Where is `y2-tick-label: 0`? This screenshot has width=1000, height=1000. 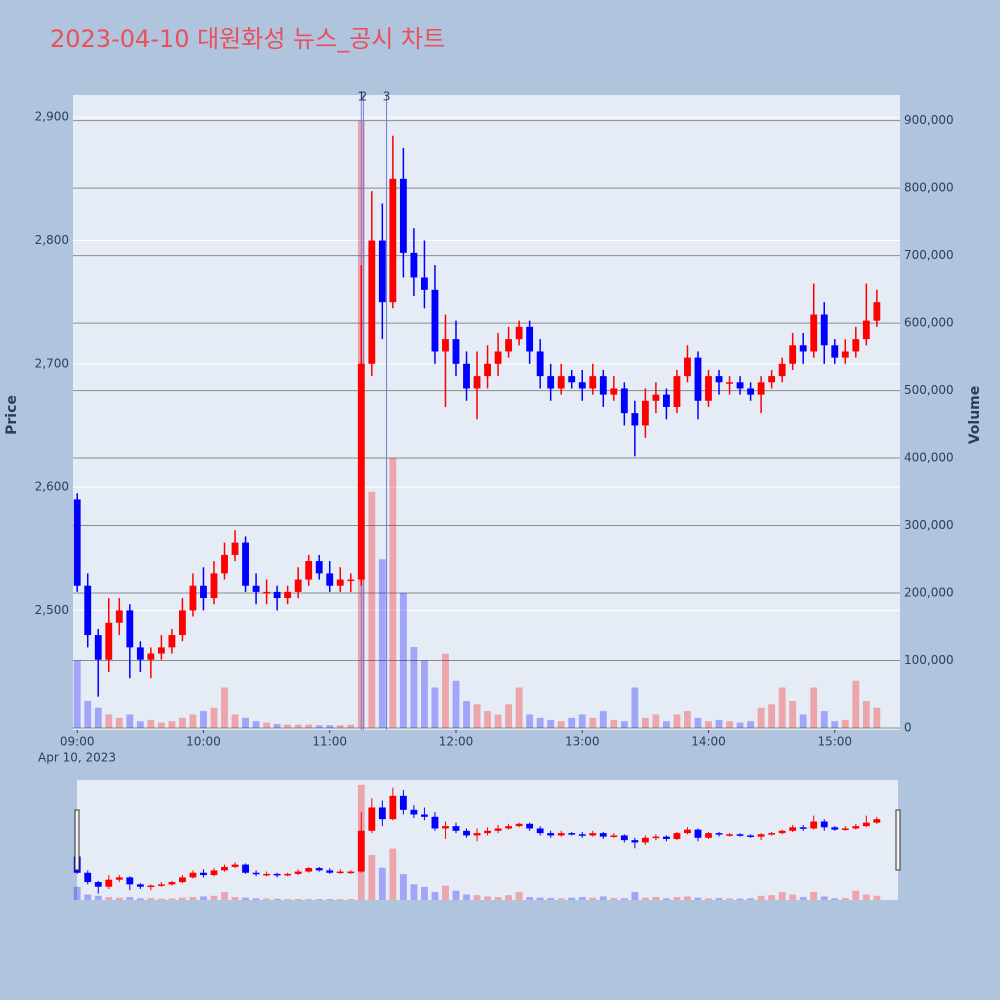 y2-tick-label: 0 is located at coordinates (908, 727).